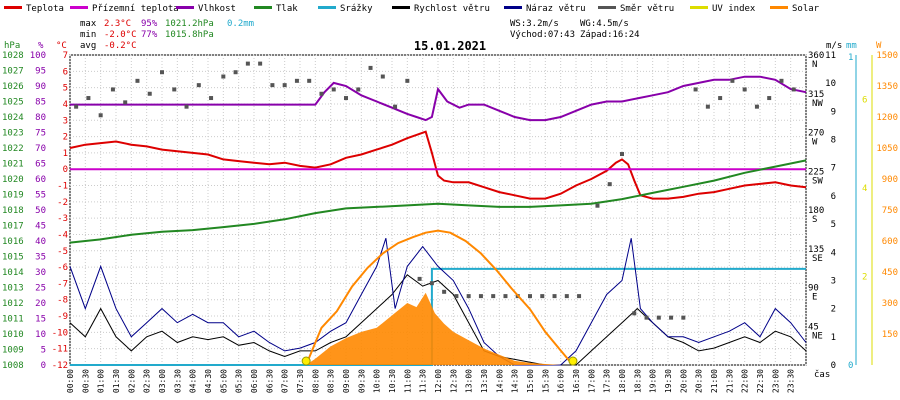 The height and width of the screenshot is (400, 900). Describe the element at coordinates (306, 361) in the screenshot. I see `series-uv-index-point` at that location.